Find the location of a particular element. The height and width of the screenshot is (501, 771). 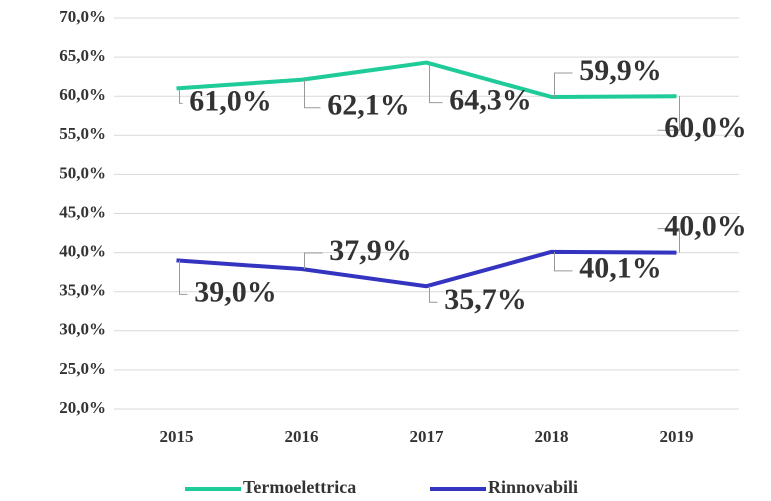

y-tick-label: 60,0% is located at coordinates (82, 94).